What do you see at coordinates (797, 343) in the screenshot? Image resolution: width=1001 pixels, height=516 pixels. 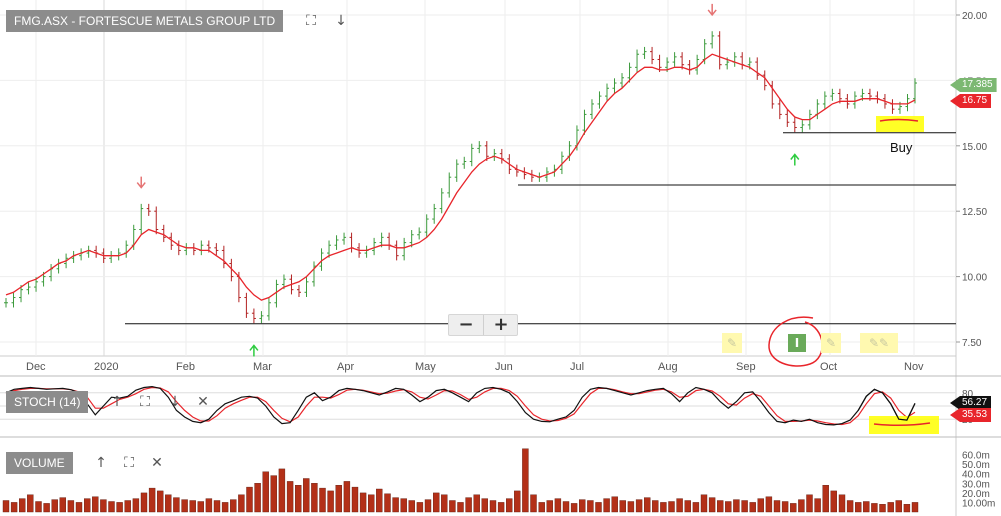 I see `info-tool: I` at bounding box center [797, 343].